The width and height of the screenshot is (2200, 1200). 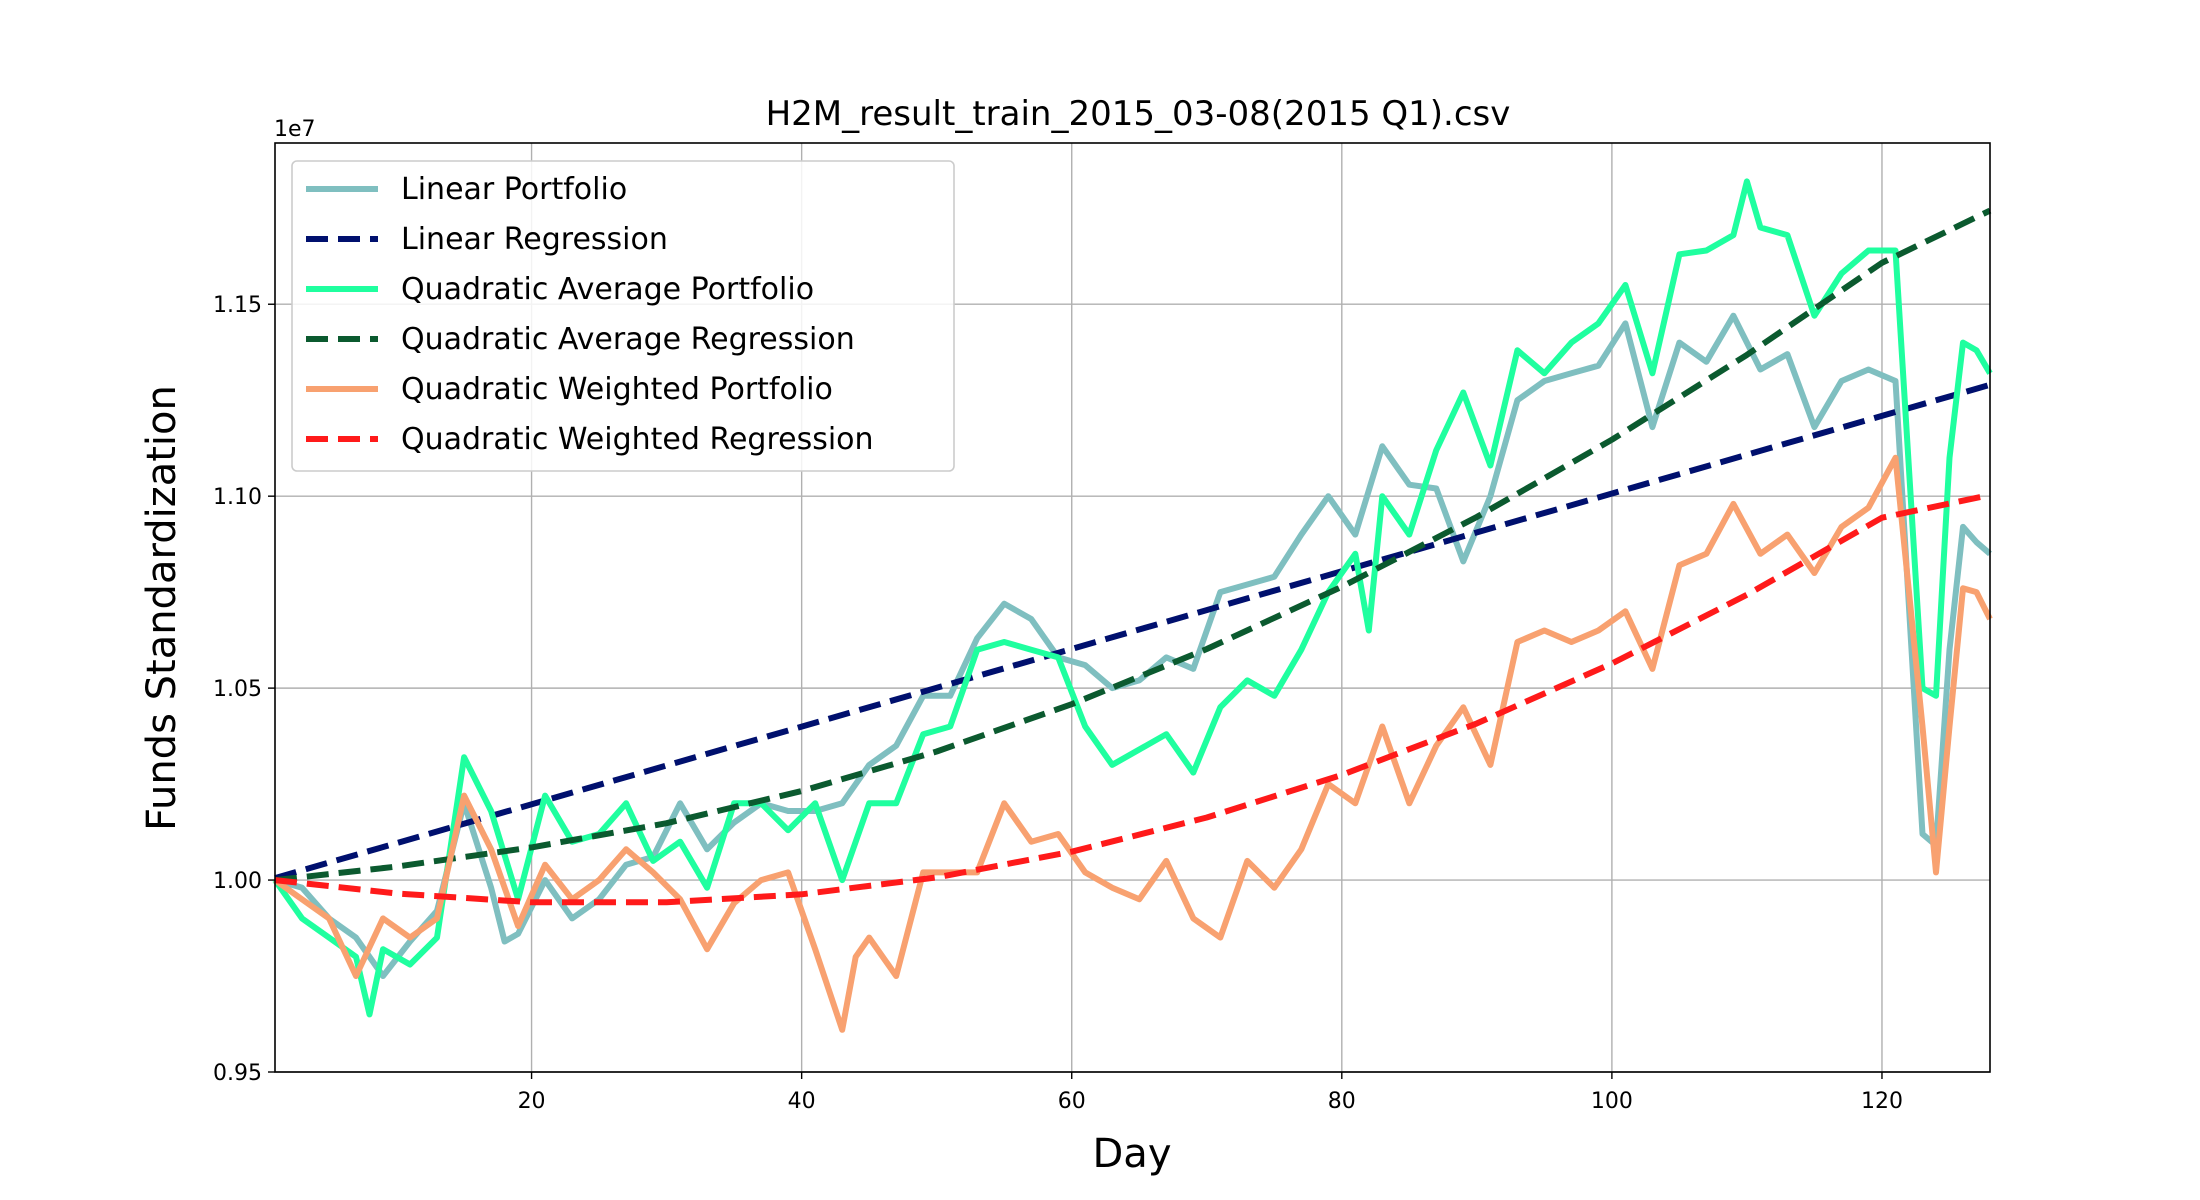 I want to click on x-tick-label: 20, so click(x=532, y=1101).